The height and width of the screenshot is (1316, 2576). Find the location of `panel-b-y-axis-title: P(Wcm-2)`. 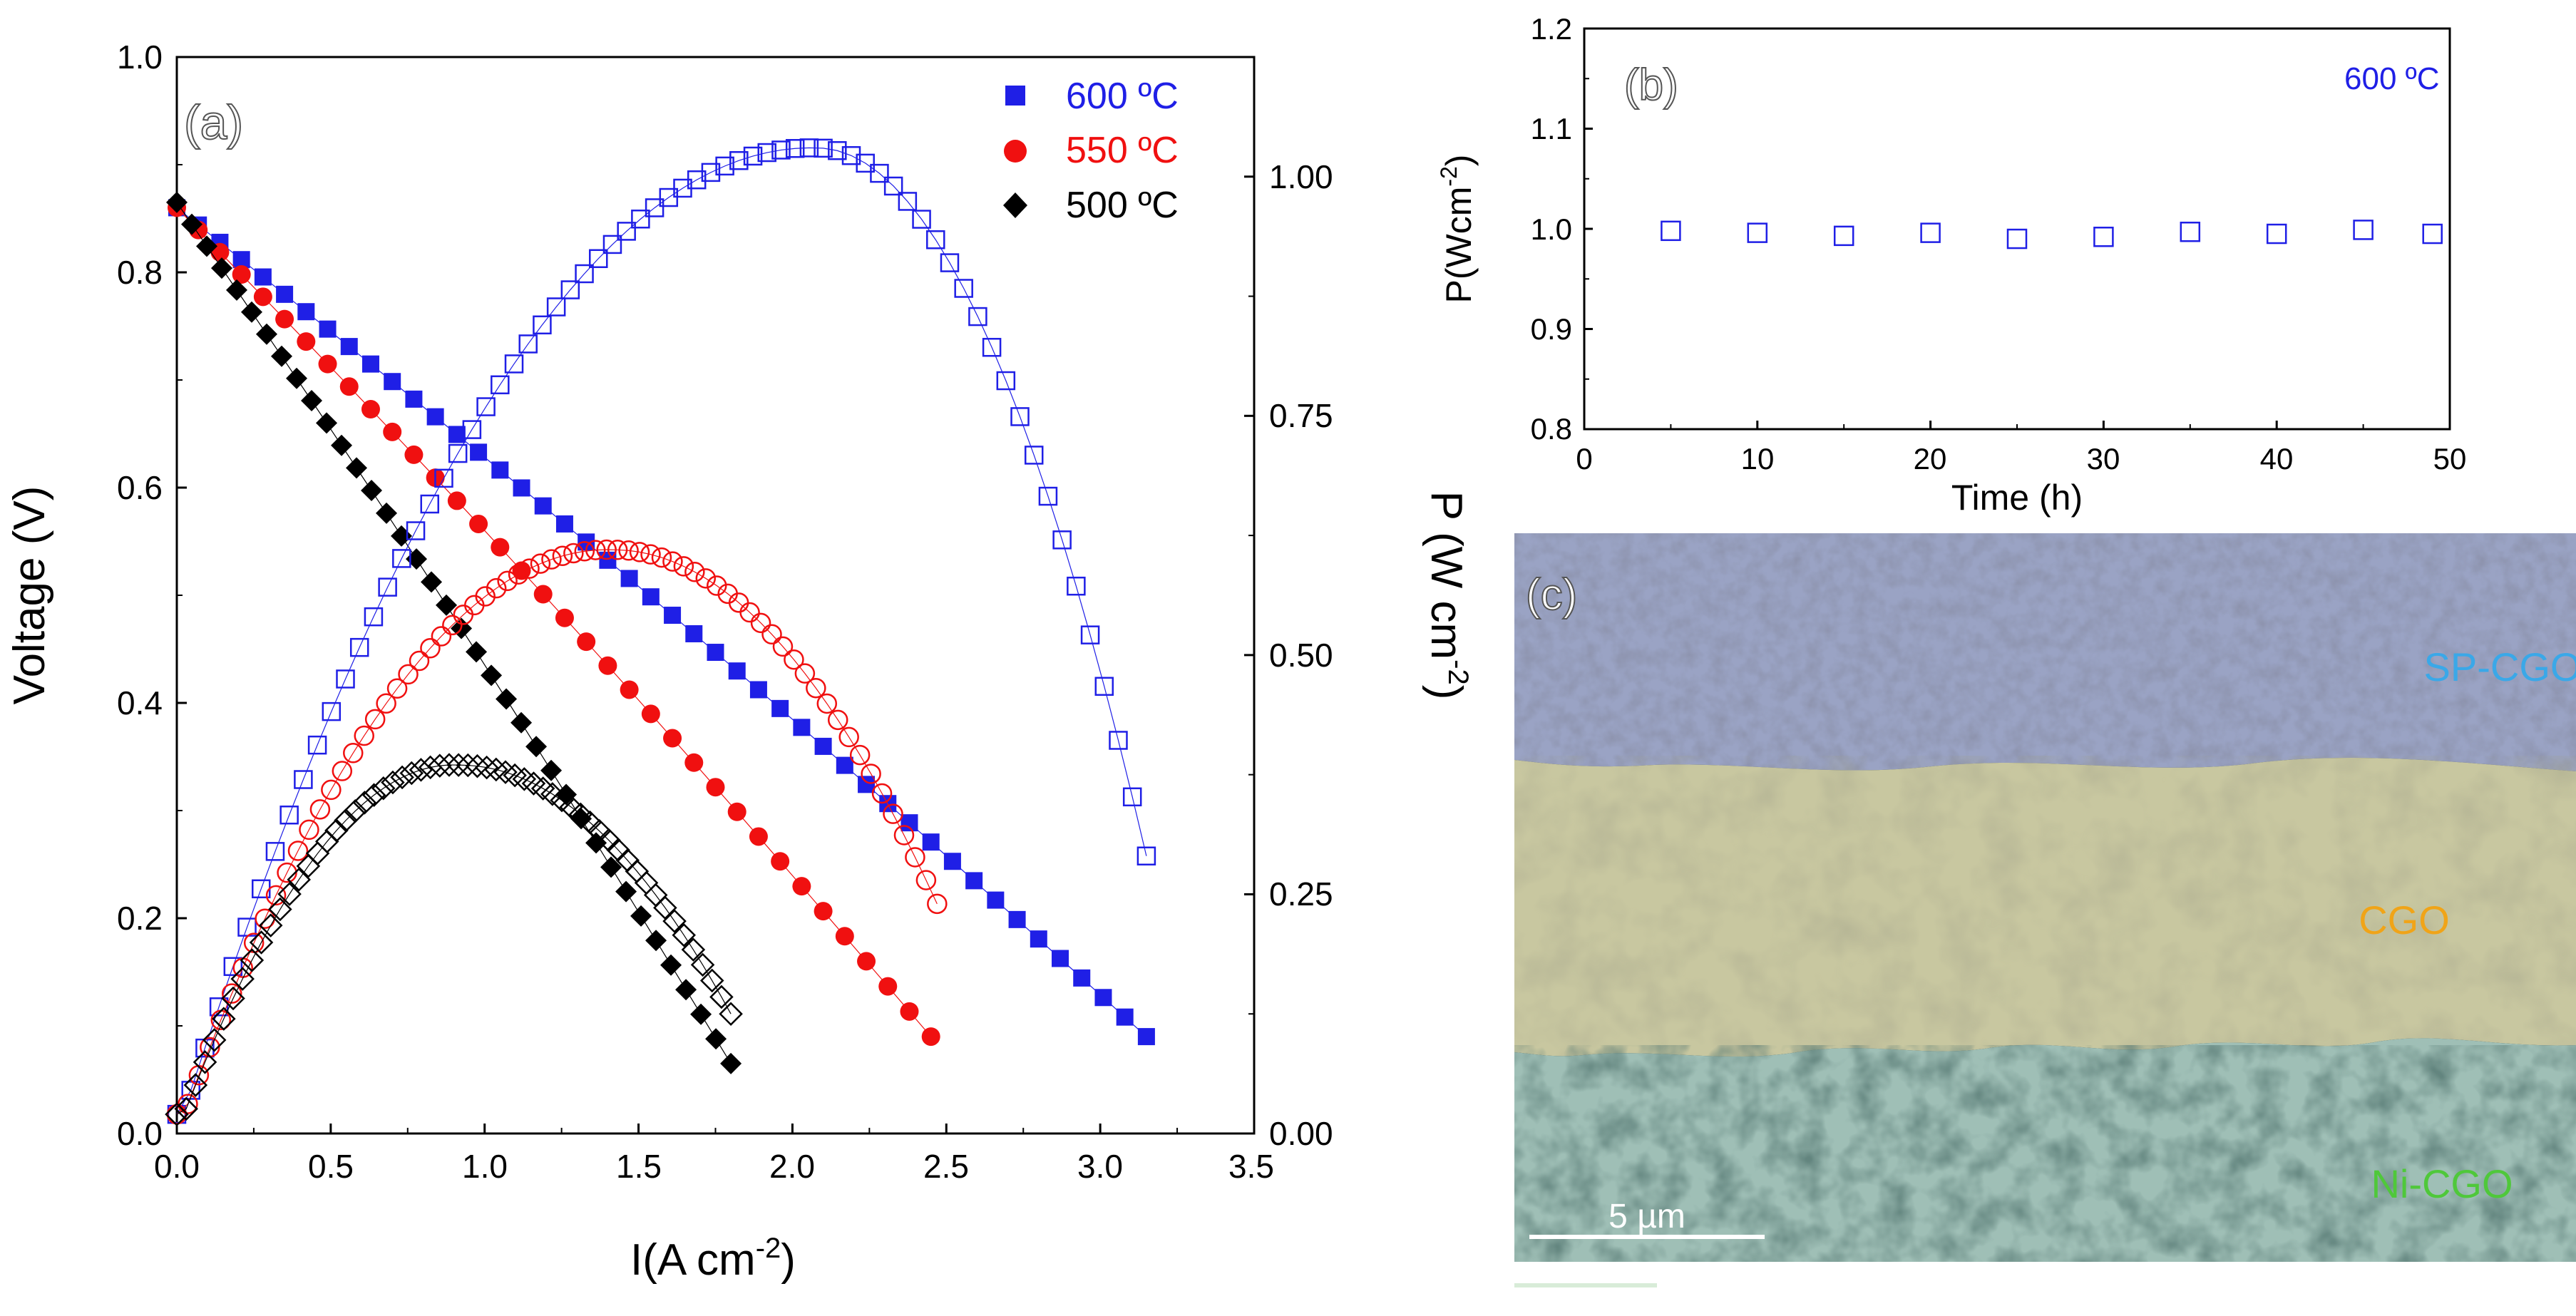

panel-b-y-axis-title: P(Wcm-2) is located at coordinates (1457, 230).